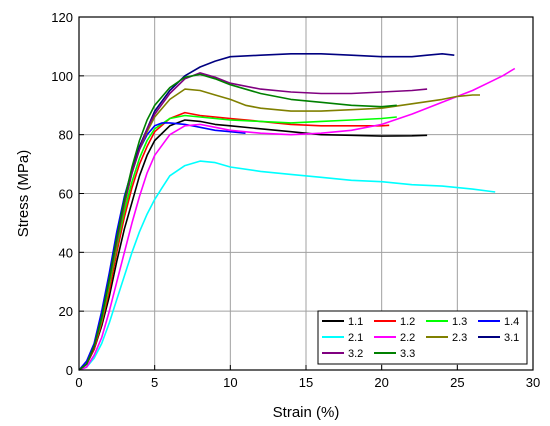 This screenshot has width=550, height=426. I want to click on y-axis-title: Stress (MPa), so click(23, 194).